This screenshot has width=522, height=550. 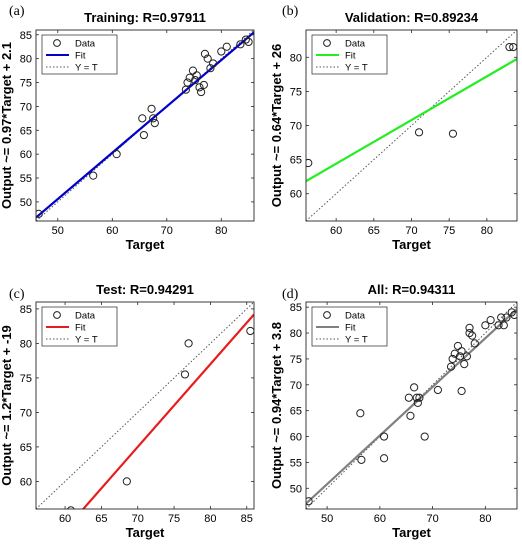 What do you see at coordinates (350, 328) in the screenshot?
I see `legend-label: Fit` at bounding box center [350, 328].